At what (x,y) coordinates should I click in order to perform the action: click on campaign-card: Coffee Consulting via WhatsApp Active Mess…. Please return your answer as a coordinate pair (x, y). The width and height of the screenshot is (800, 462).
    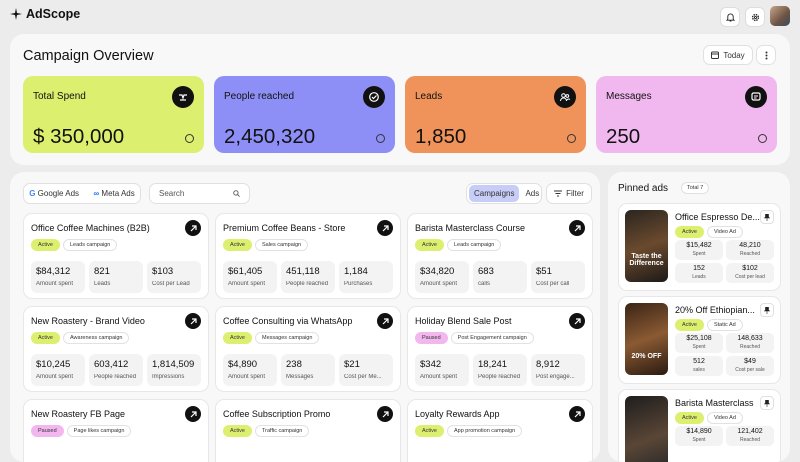
    Looking at the image, I should click on (308, 349).